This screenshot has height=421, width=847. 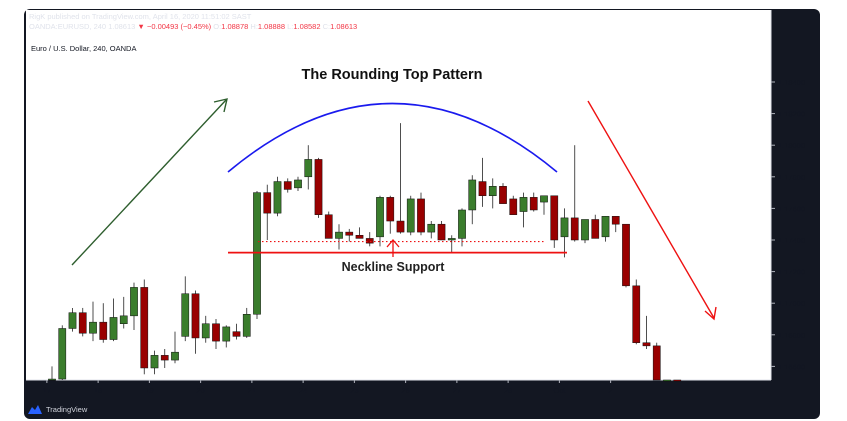 I want to click on last-price: 1.08613, so click(x=122, y=26).